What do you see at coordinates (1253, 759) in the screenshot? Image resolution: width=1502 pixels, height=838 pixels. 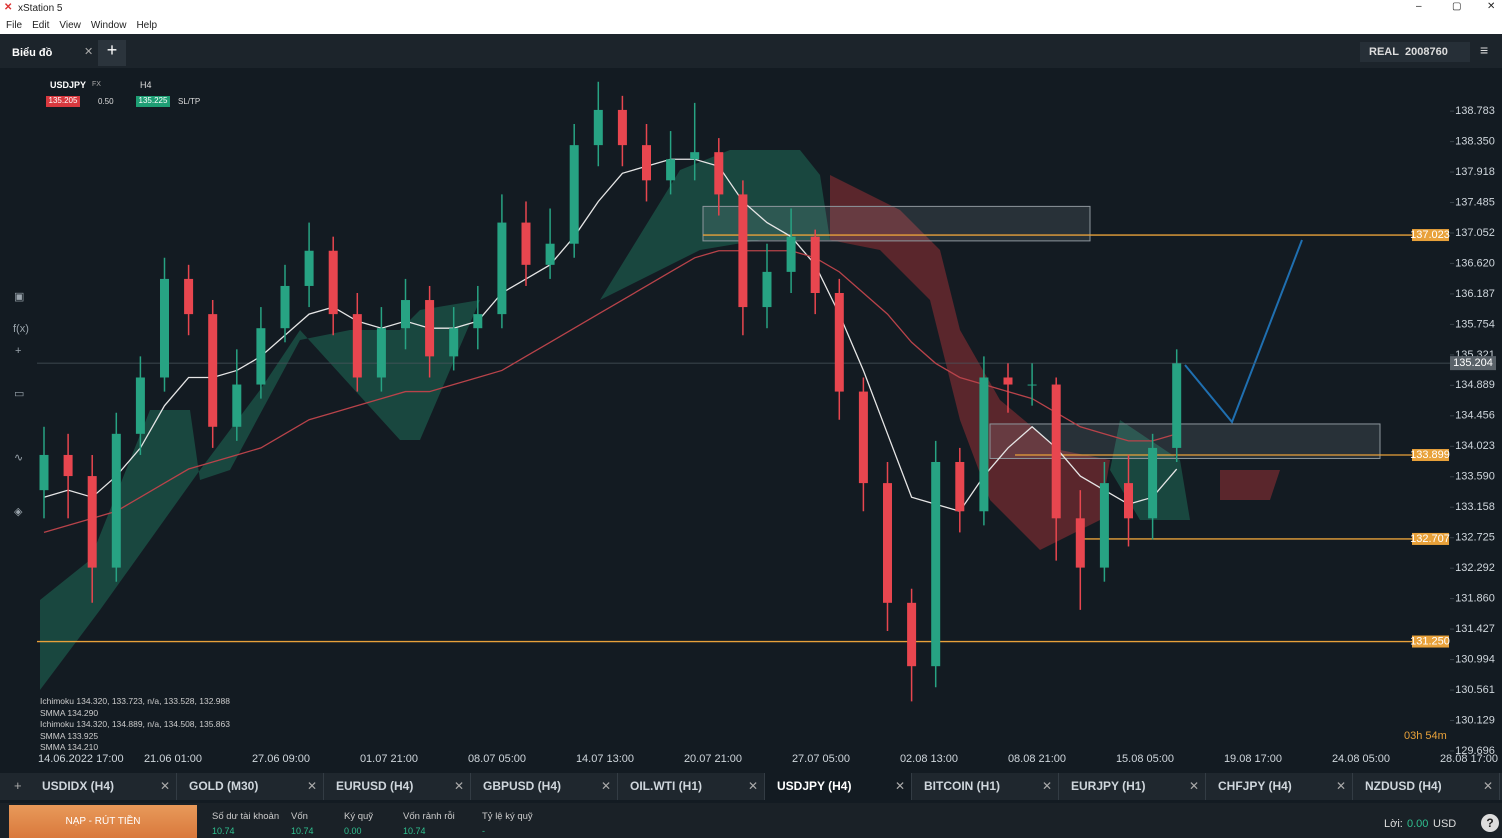 I see `x-tick-label: 19.08 17:00` at bounding box center [1253, 759].